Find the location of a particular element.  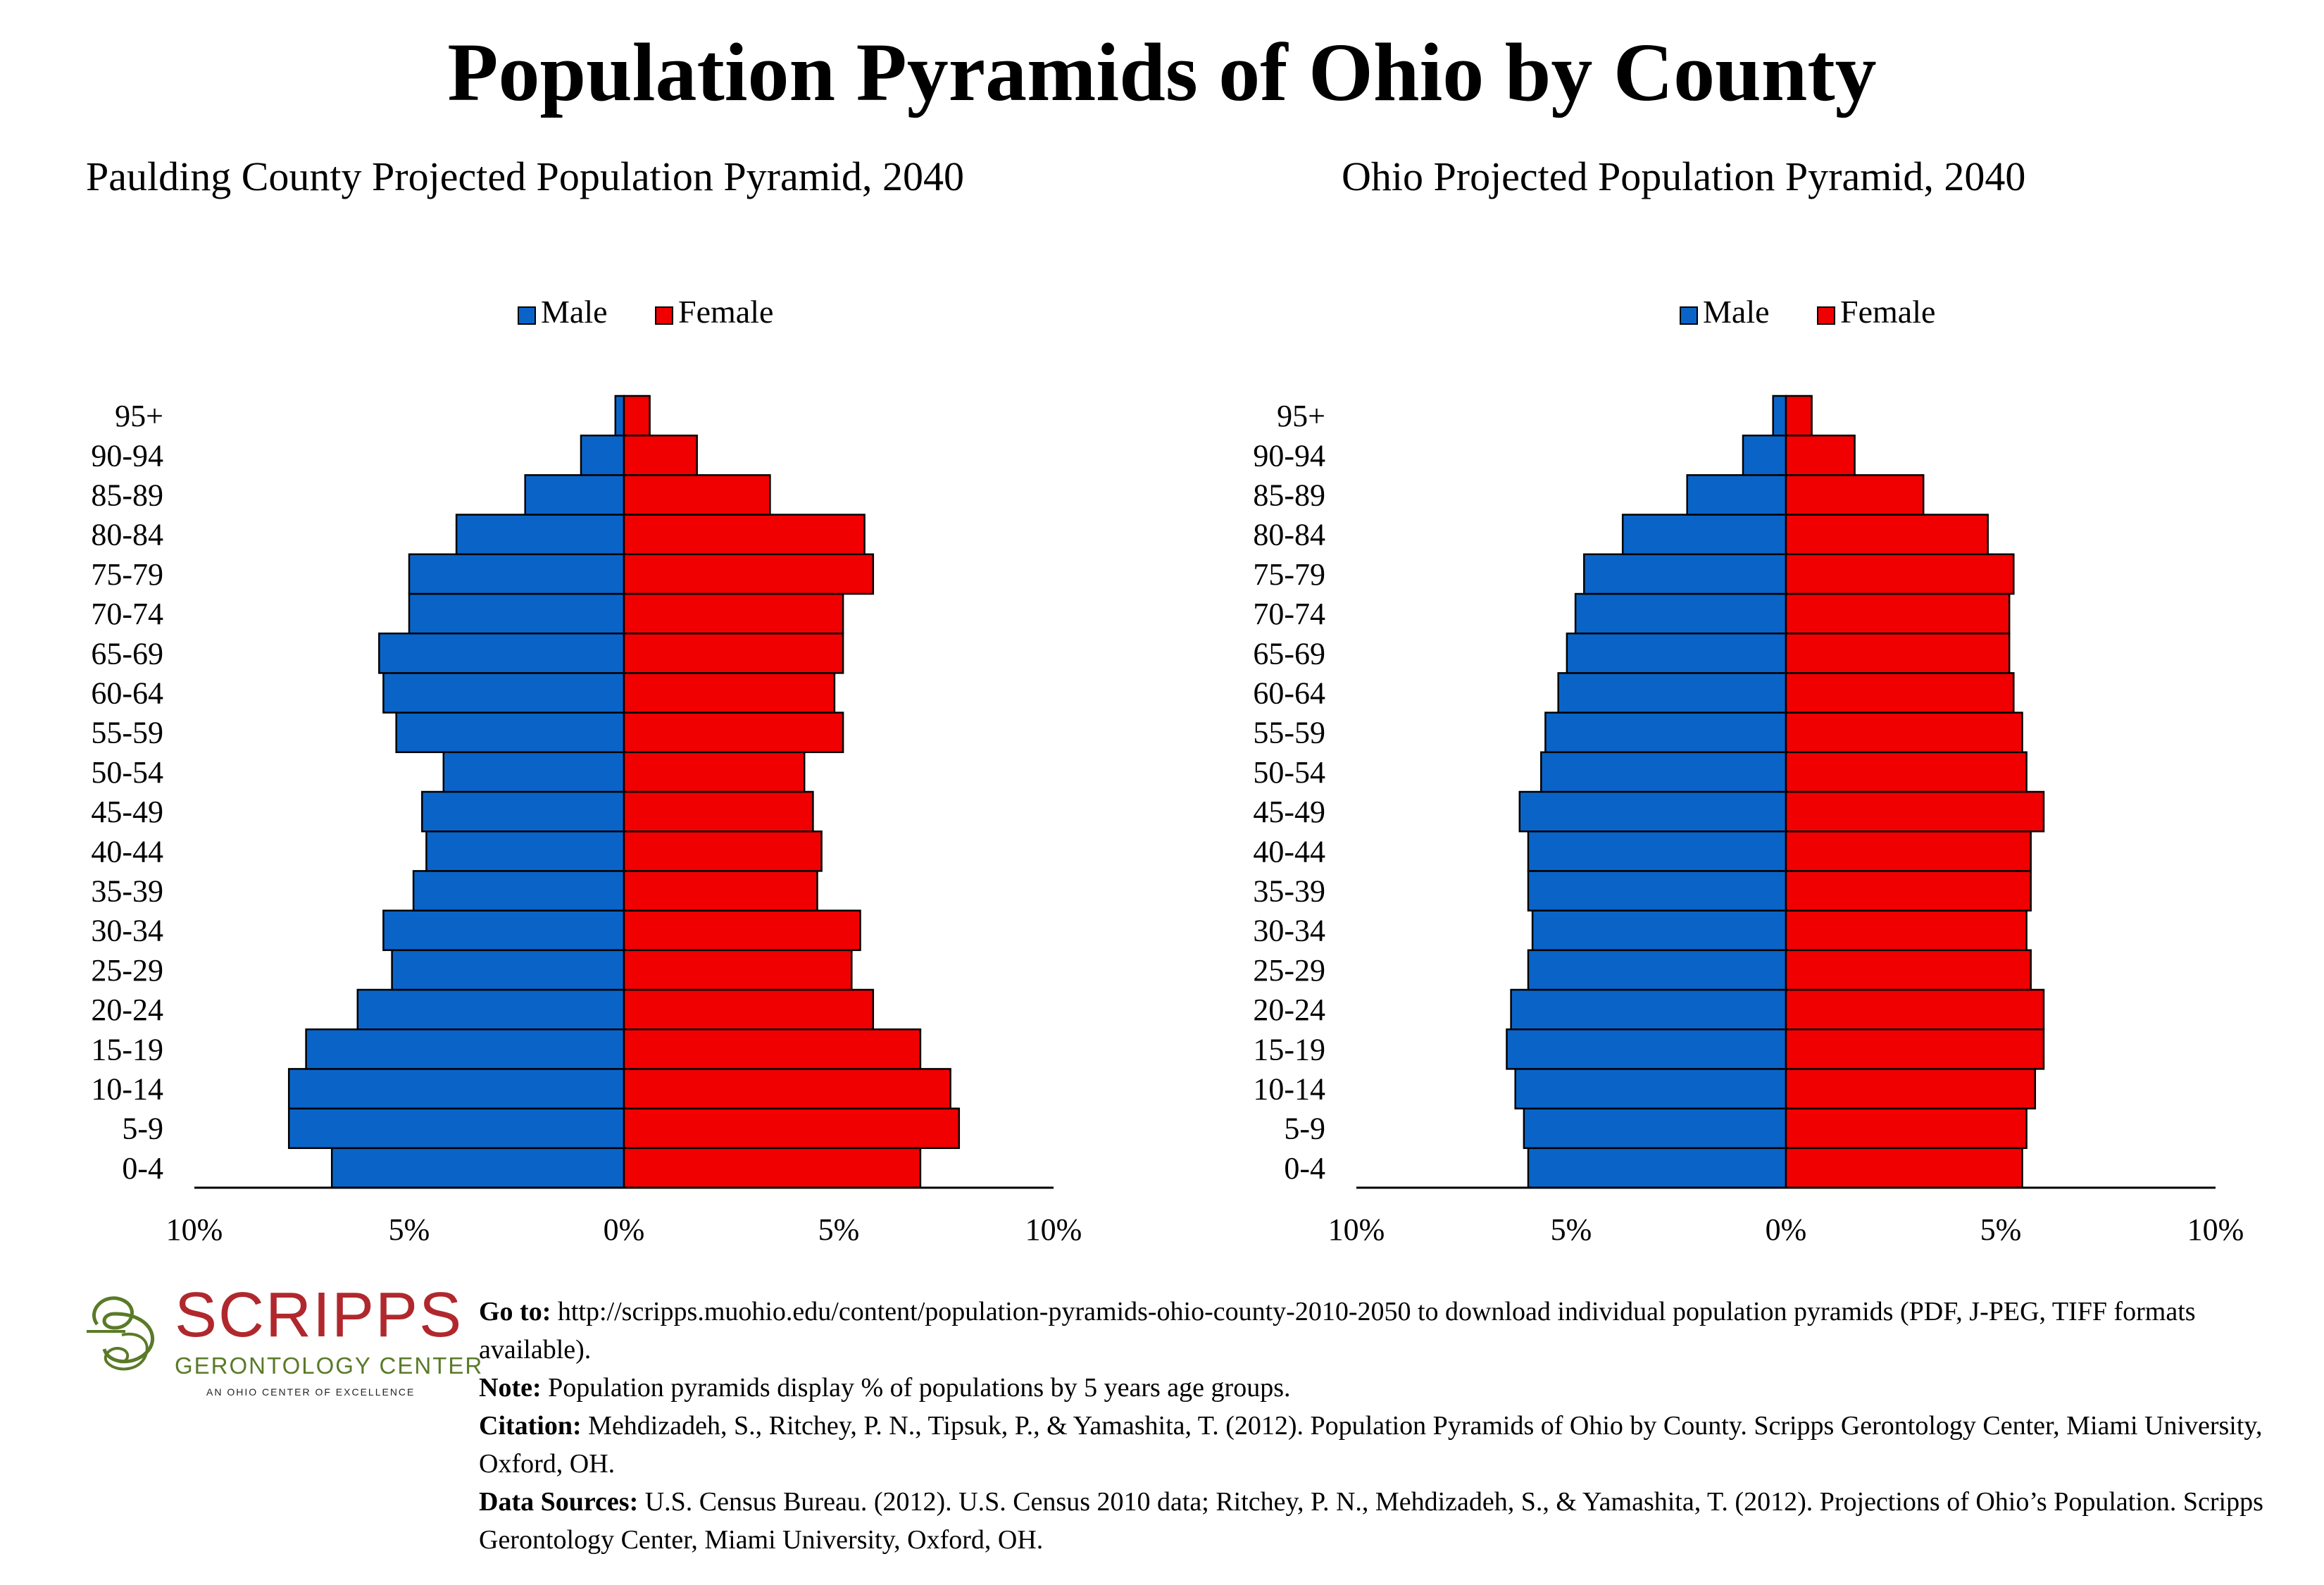

age-label: 90-94 is located at coordinates (1289, 456).